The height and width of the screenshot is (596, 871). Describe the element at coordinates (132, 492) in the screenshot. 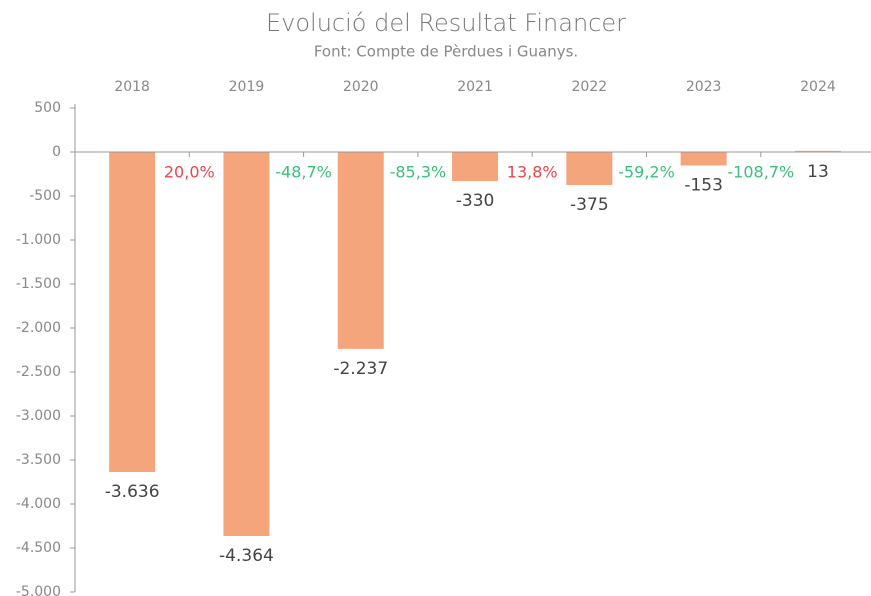

I see `value-label: -3.636` at that location.